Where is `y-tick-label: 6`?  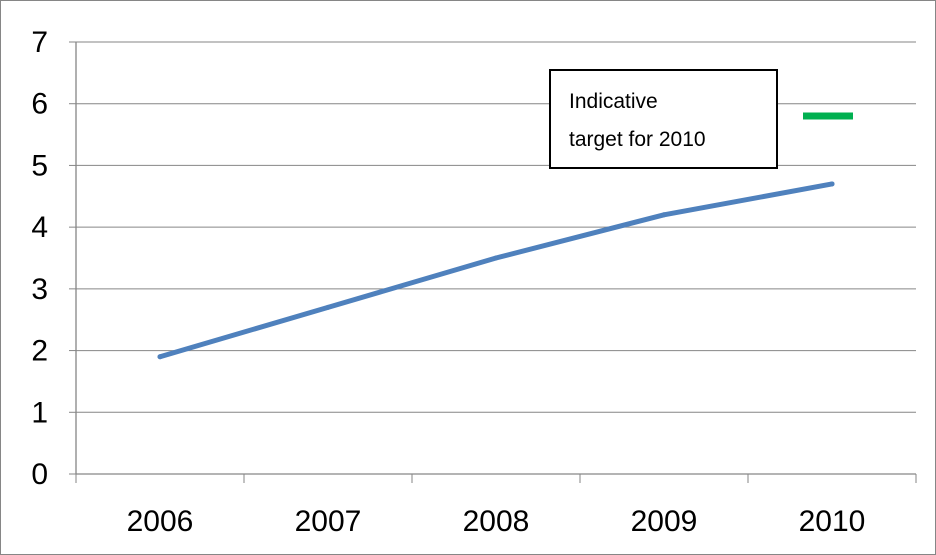
y-tick-label: 6 is located at coordinates (39, 104).